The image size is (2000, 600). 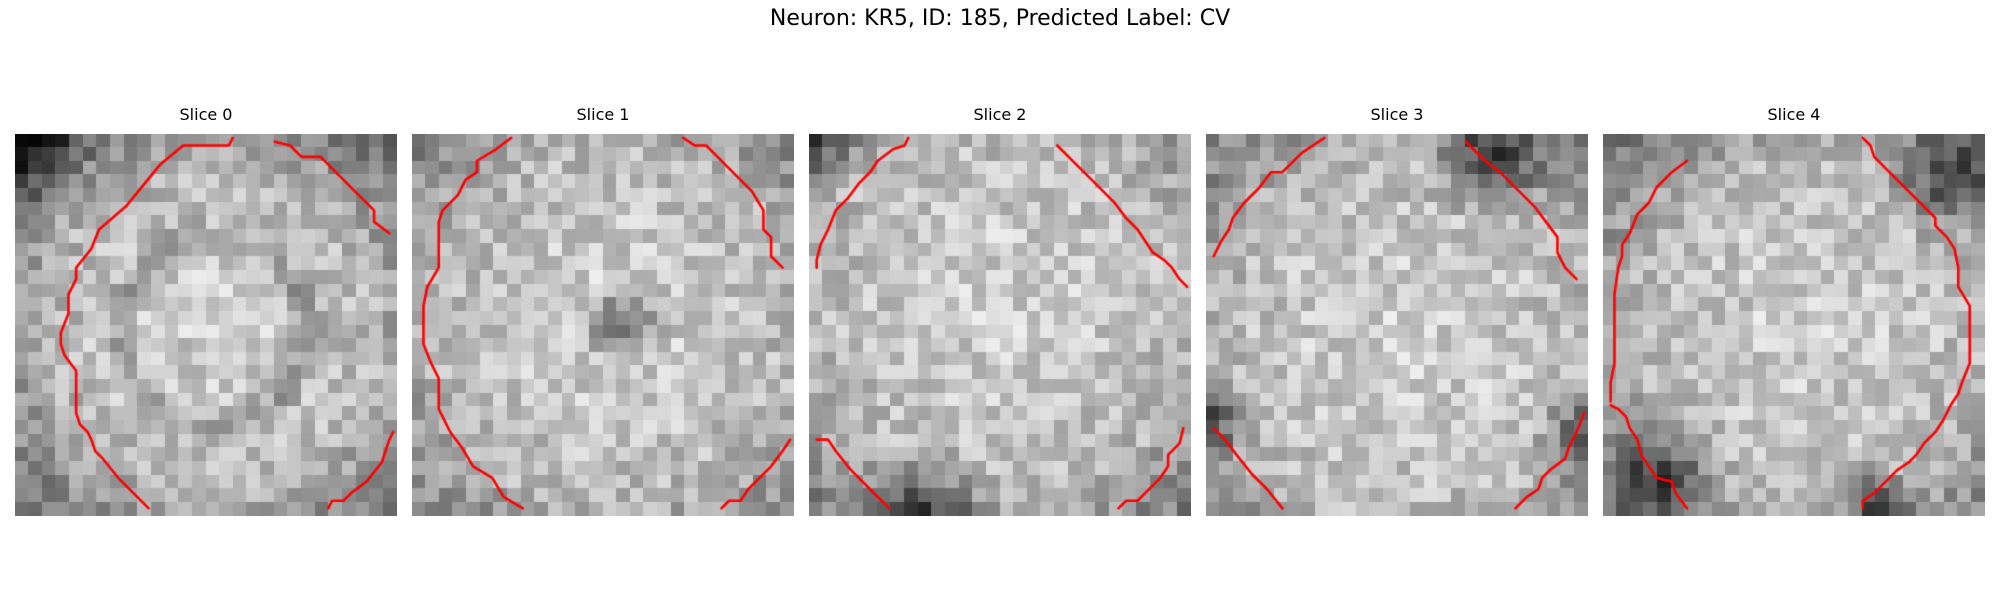 What do you see at coordinates (603, 114) in the screenshot?
I see `slice-title: Slice 1` at bounding box center [603, 114].